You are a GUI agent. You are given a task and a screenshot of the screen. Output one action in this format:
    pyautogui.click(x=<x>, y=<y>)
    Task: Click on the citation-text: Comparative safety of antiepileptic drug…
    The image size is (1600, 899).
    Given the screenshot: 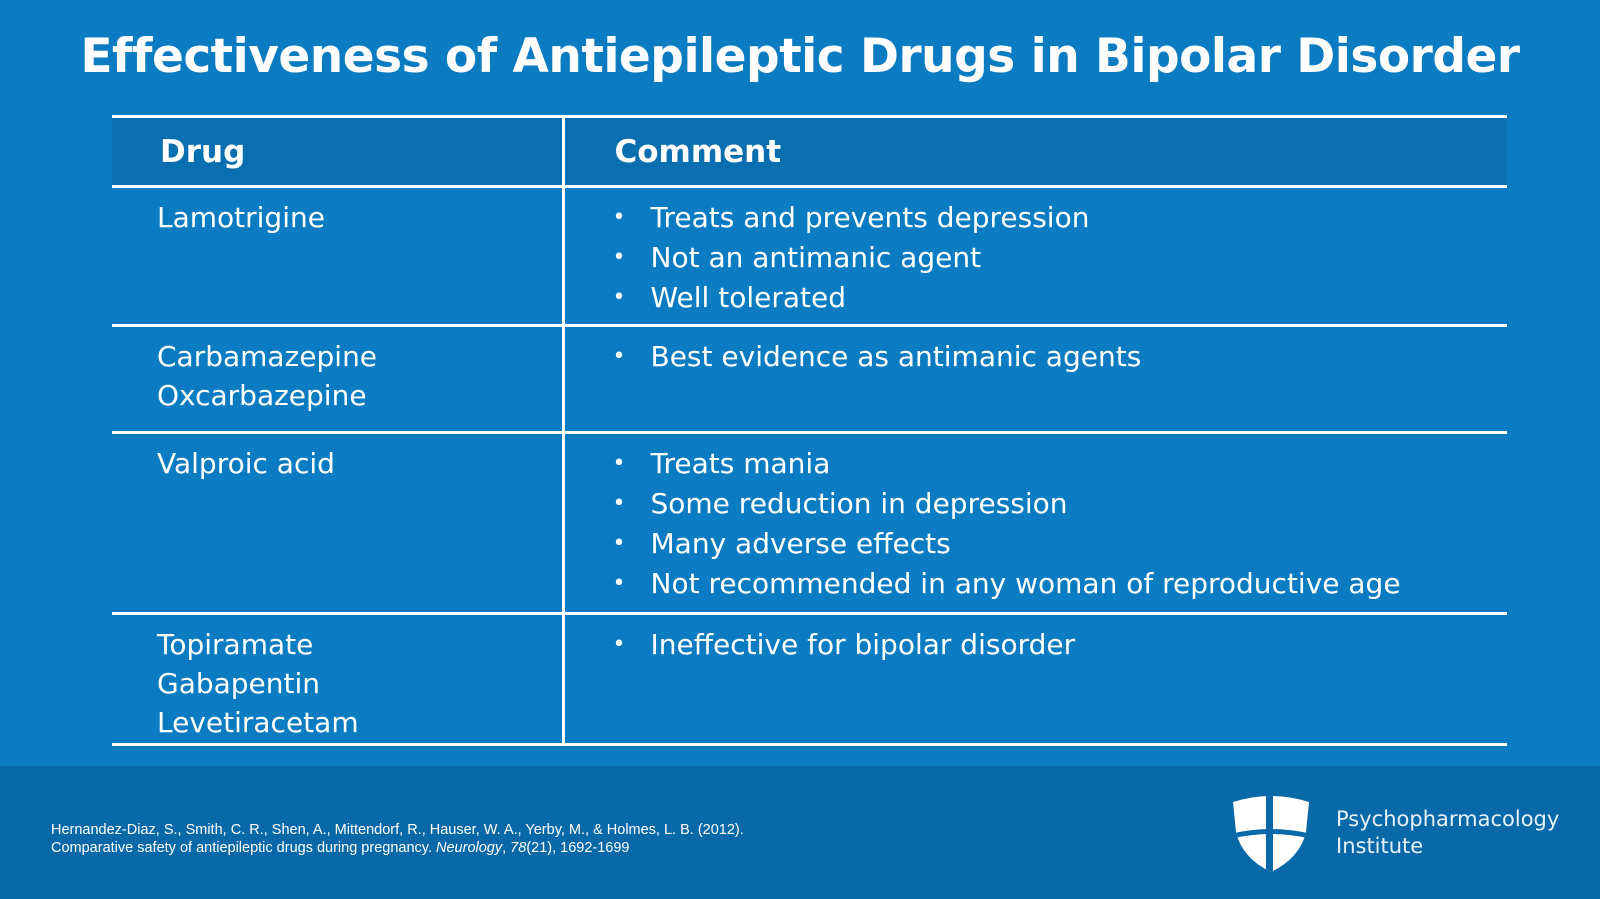 What is the action you would take?
    pyautogui.click(x=244, y=848)
    